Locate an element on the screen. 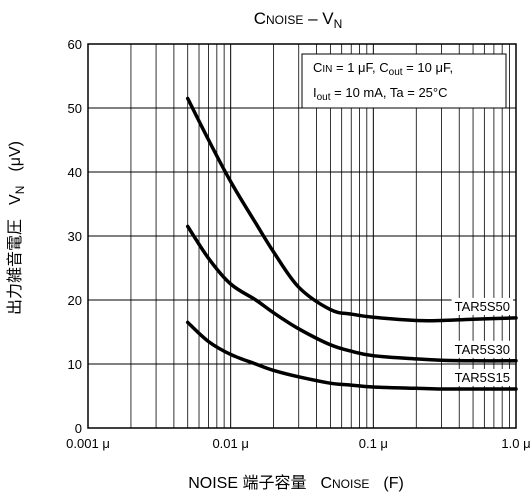 The image size is (532, 497). y-tick-label: 20 is located at coordinates (75, 300).